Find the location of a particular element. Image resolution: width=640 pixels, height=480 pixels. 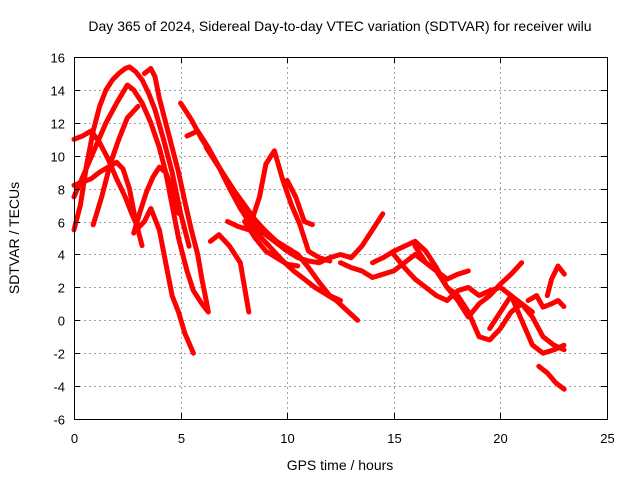

y-tick-label: -4 is located at coordinates (59, 387).